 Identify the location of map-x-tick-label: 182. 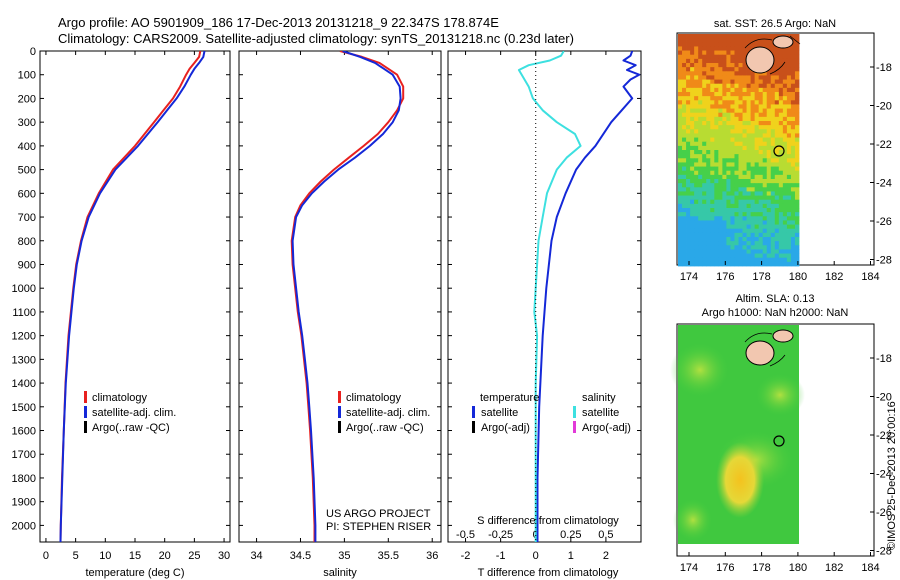
(834, 568).